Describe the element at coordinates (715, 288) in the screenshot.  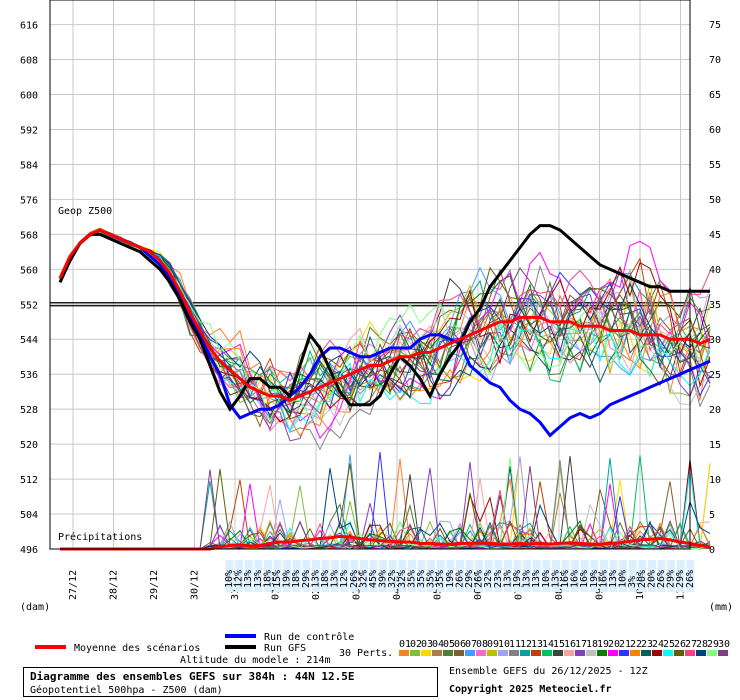
I see `right-axis-ticks: 0 5 10 15 20 25 30 35 40 45 50 55 60 65 70 75` at that location.